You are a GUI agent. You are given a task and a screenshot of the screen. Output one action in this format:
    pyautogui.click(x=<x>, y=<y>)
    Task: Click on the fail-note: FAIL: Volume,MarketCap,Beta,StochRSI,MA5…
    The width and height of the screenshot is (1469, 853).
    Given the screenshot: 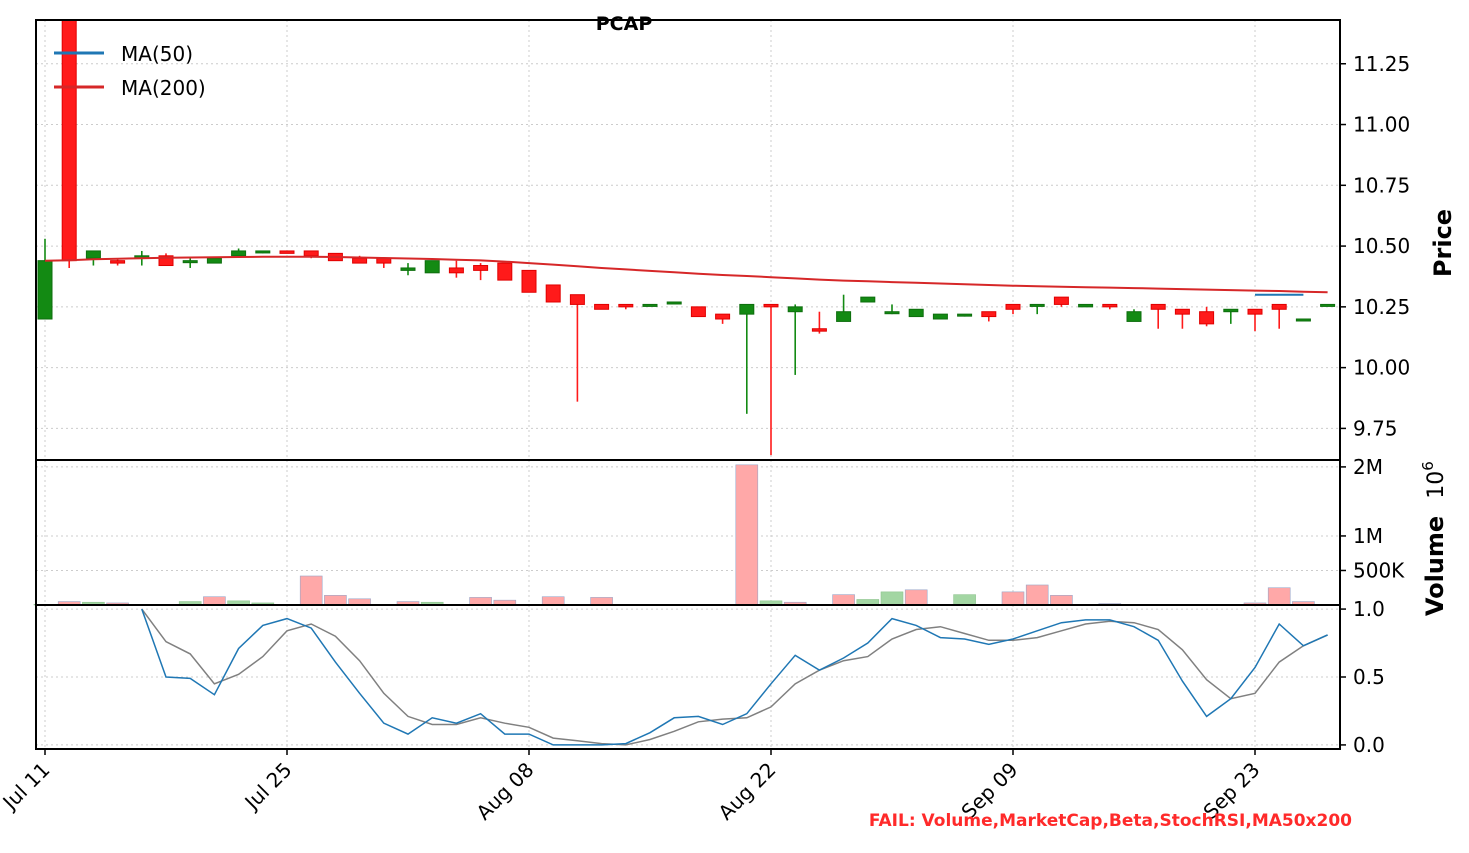 What is the action you would take?
    pyautogui.click(x=1110, y=821)
    